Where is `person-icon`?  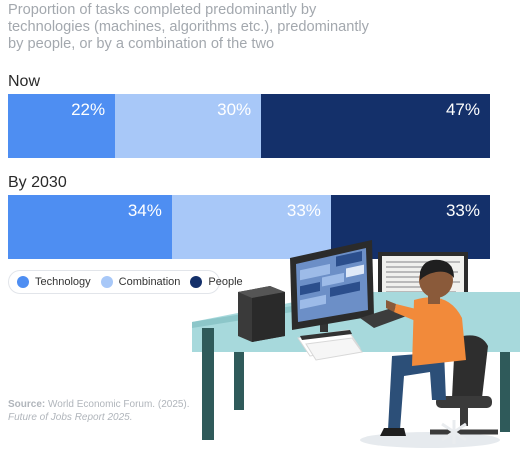
person-icon is located at coordinates (423, 347).